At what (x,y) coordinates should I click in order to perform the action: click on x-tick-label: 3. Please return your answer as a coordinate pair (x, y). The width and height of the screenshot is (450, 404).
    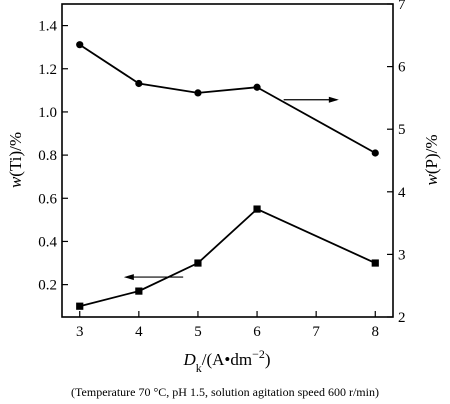
    Looking at the image, I should click on (80, 332).